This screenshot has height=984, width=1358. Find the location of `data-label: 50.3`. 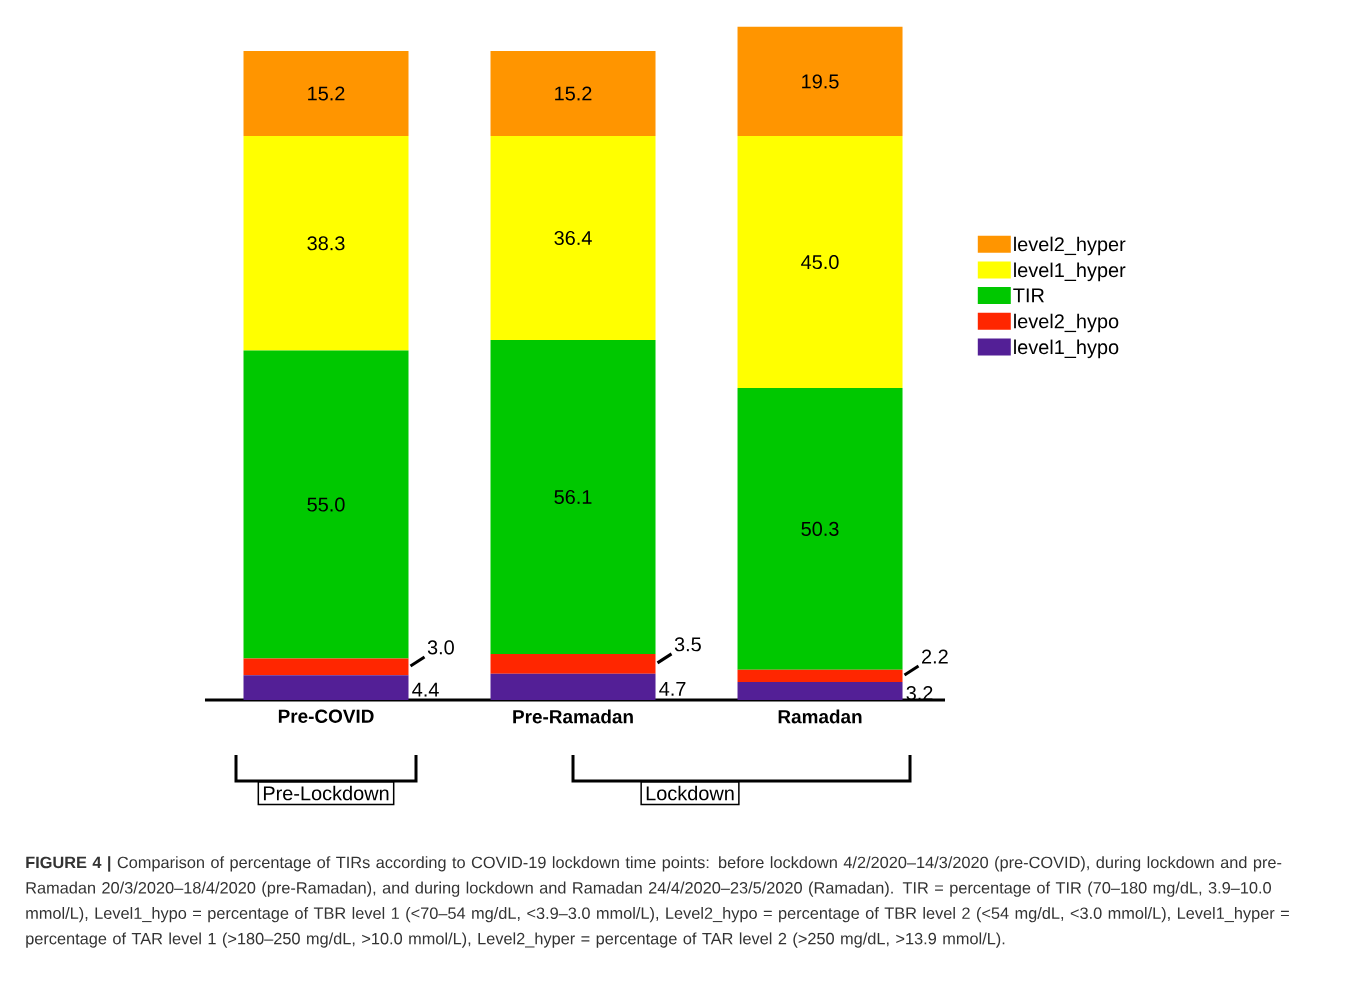

data-label: 50.3 is located at coordinates (820, 528).